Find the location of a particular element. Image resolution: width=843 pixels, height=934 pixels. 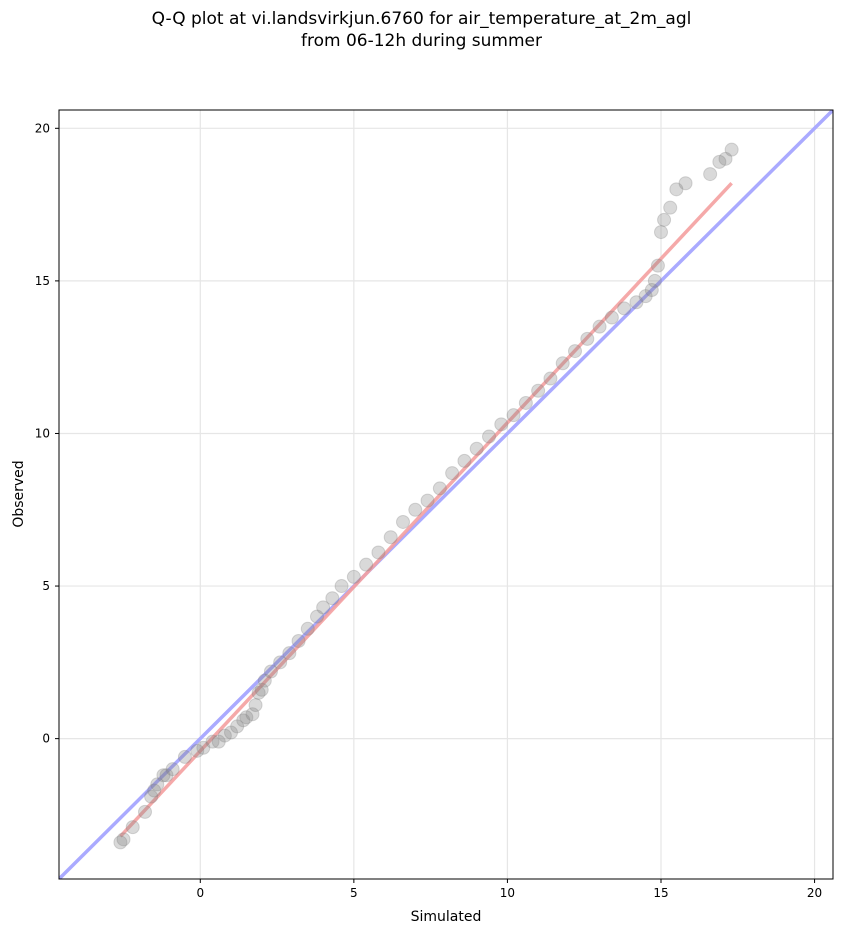

y-tick-label: 5 is located at coordinates (46, 586).